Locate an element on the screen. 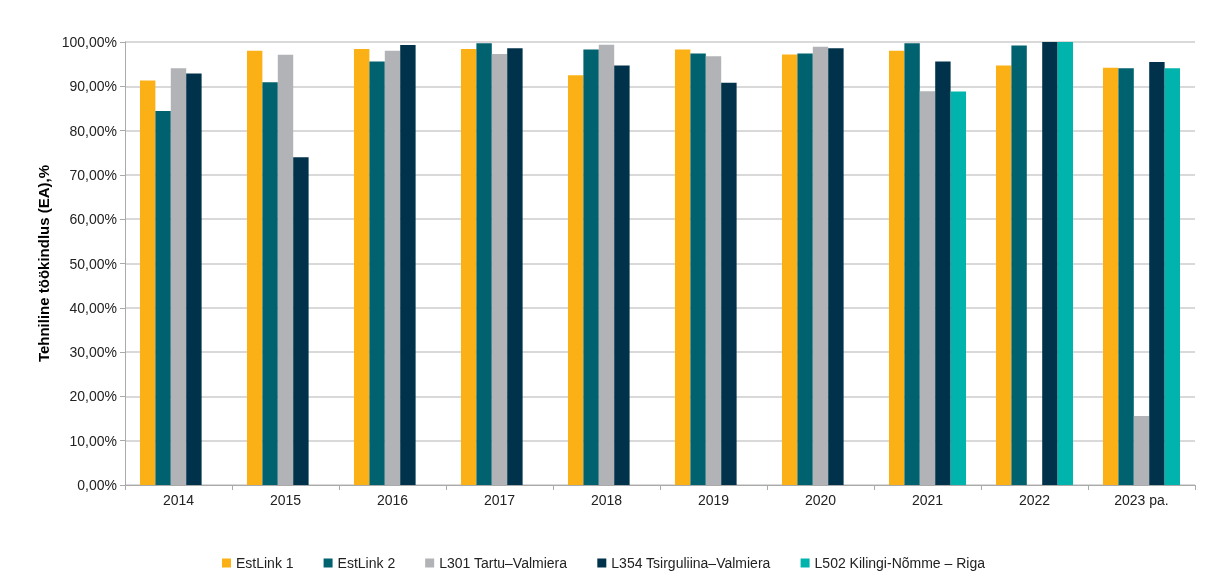  legend-label: L354 Tsirguliina–Valmiera is located at coordinates (691, 563).